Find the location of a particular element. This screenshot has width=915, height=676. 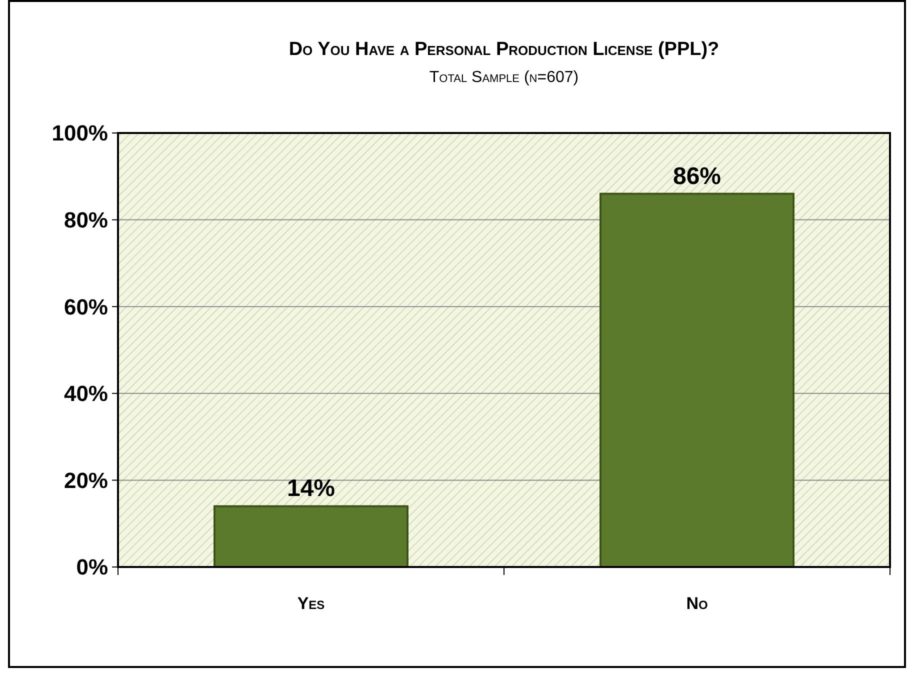

y-tick-label: 60% is located at coordinates (86, 307).